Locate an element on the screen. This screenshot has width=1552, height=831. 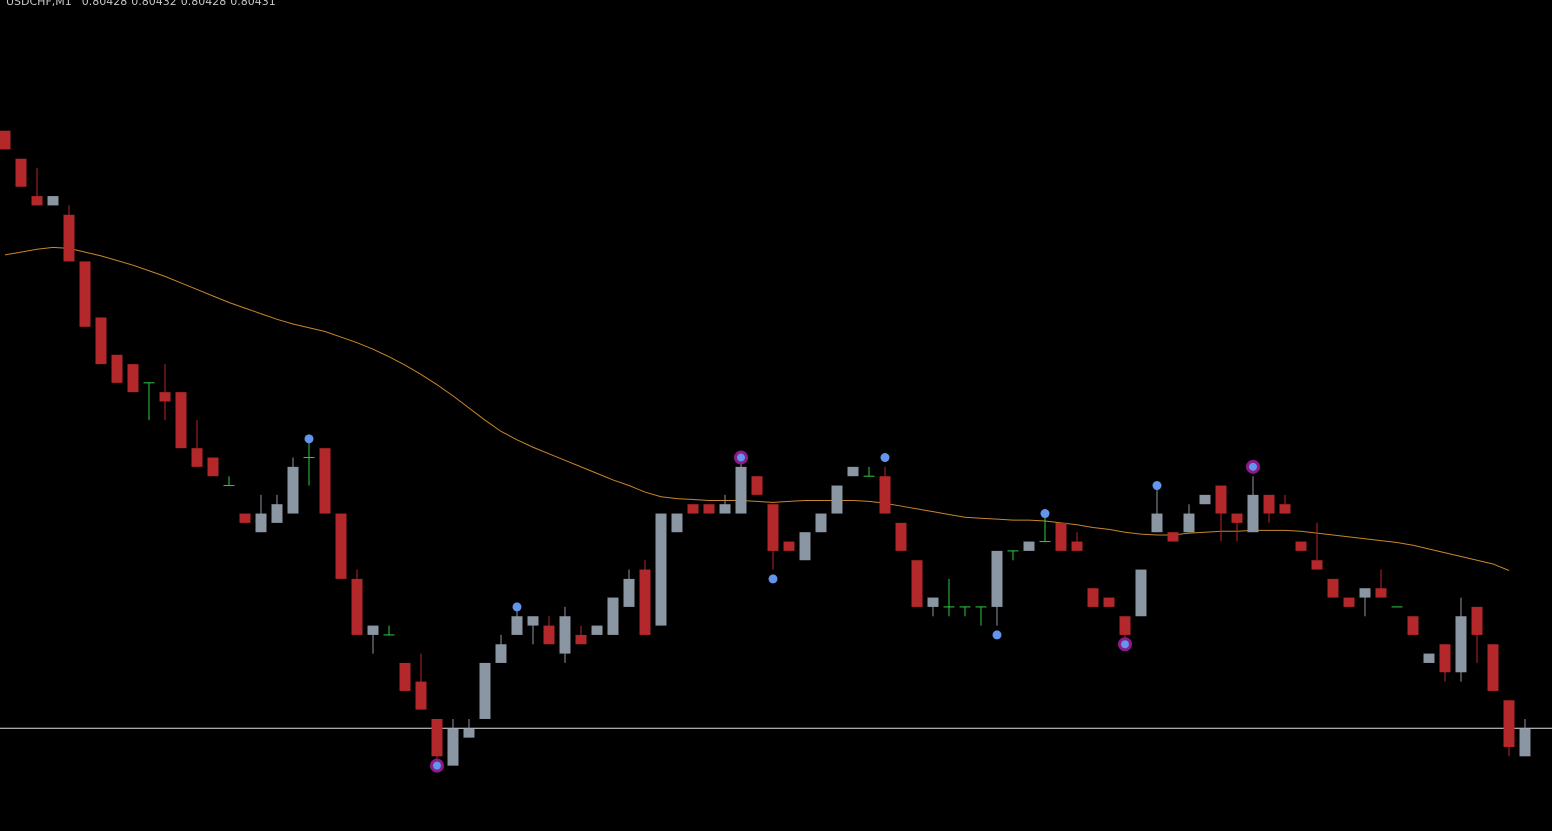
chart-header: USDCHF,M1 0.80428 0.80432 0.80428 0.80431 is located at coordinates (141, 4).